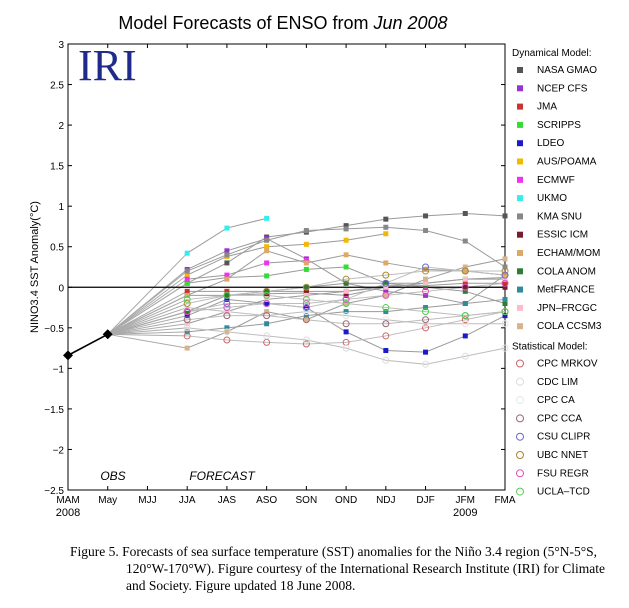  What do you see at coordinates (54, 329) in the screenshot?
I see `y-tick-label: −0.5` at bounding box center [54, 329].